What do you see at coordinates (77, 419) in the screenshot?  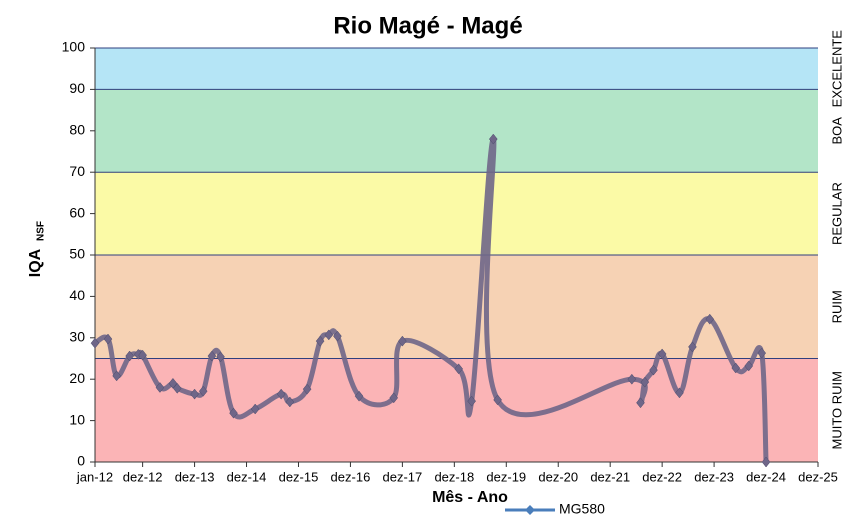 I see `y-tick-label: 10` at bounding box center [77, 419].